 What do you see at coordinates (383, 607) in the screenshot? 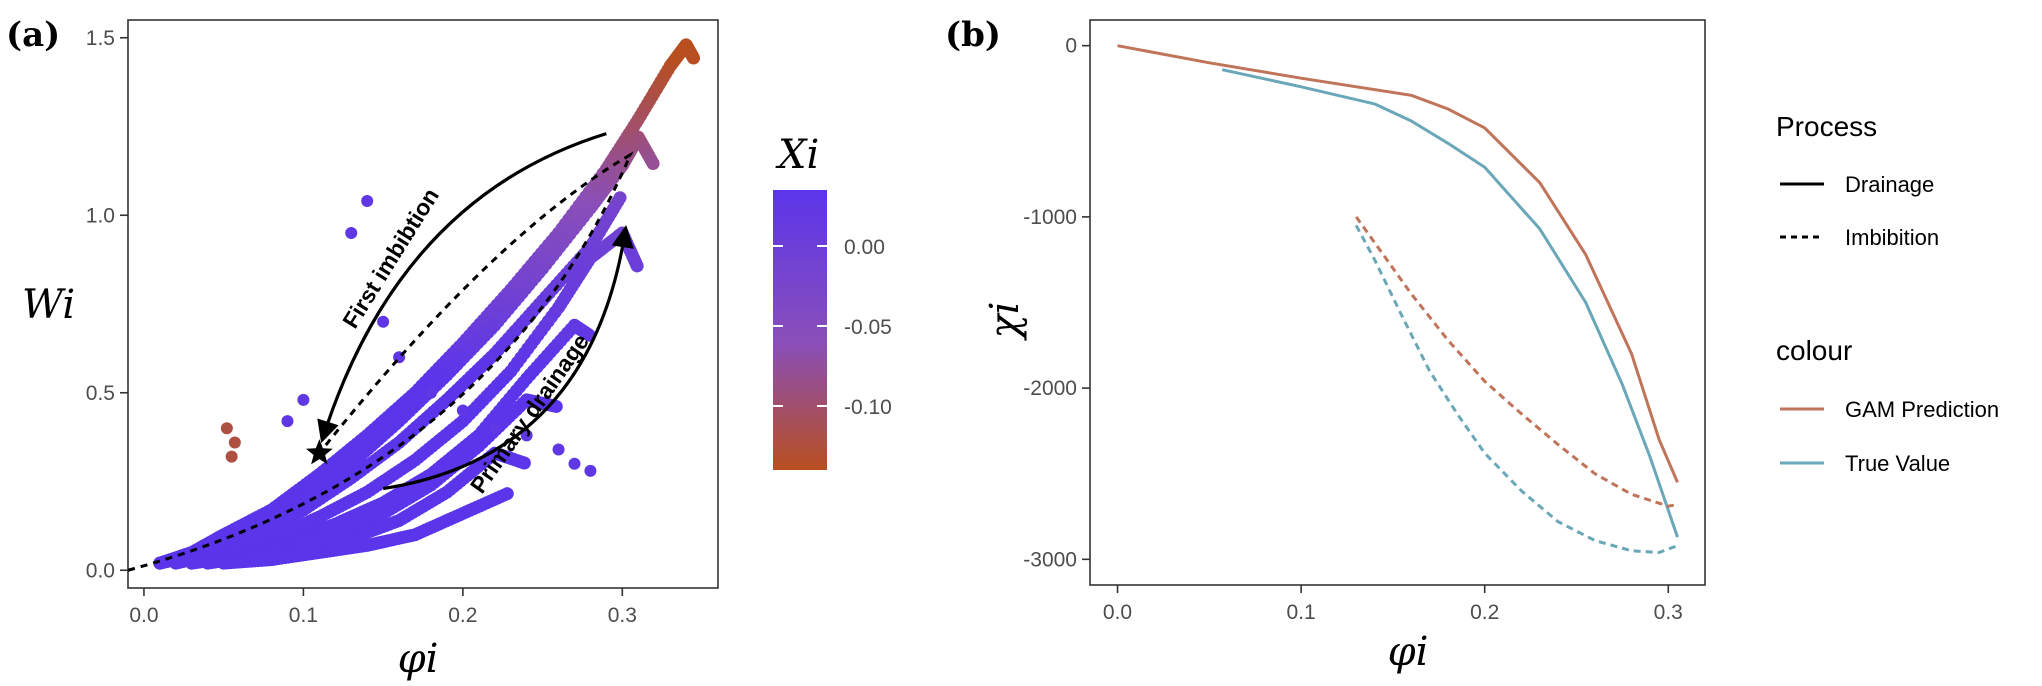
I see `panel-a-x-axis: 0.0 0.1 0.2 0.3` at bounding box center [383, 607].